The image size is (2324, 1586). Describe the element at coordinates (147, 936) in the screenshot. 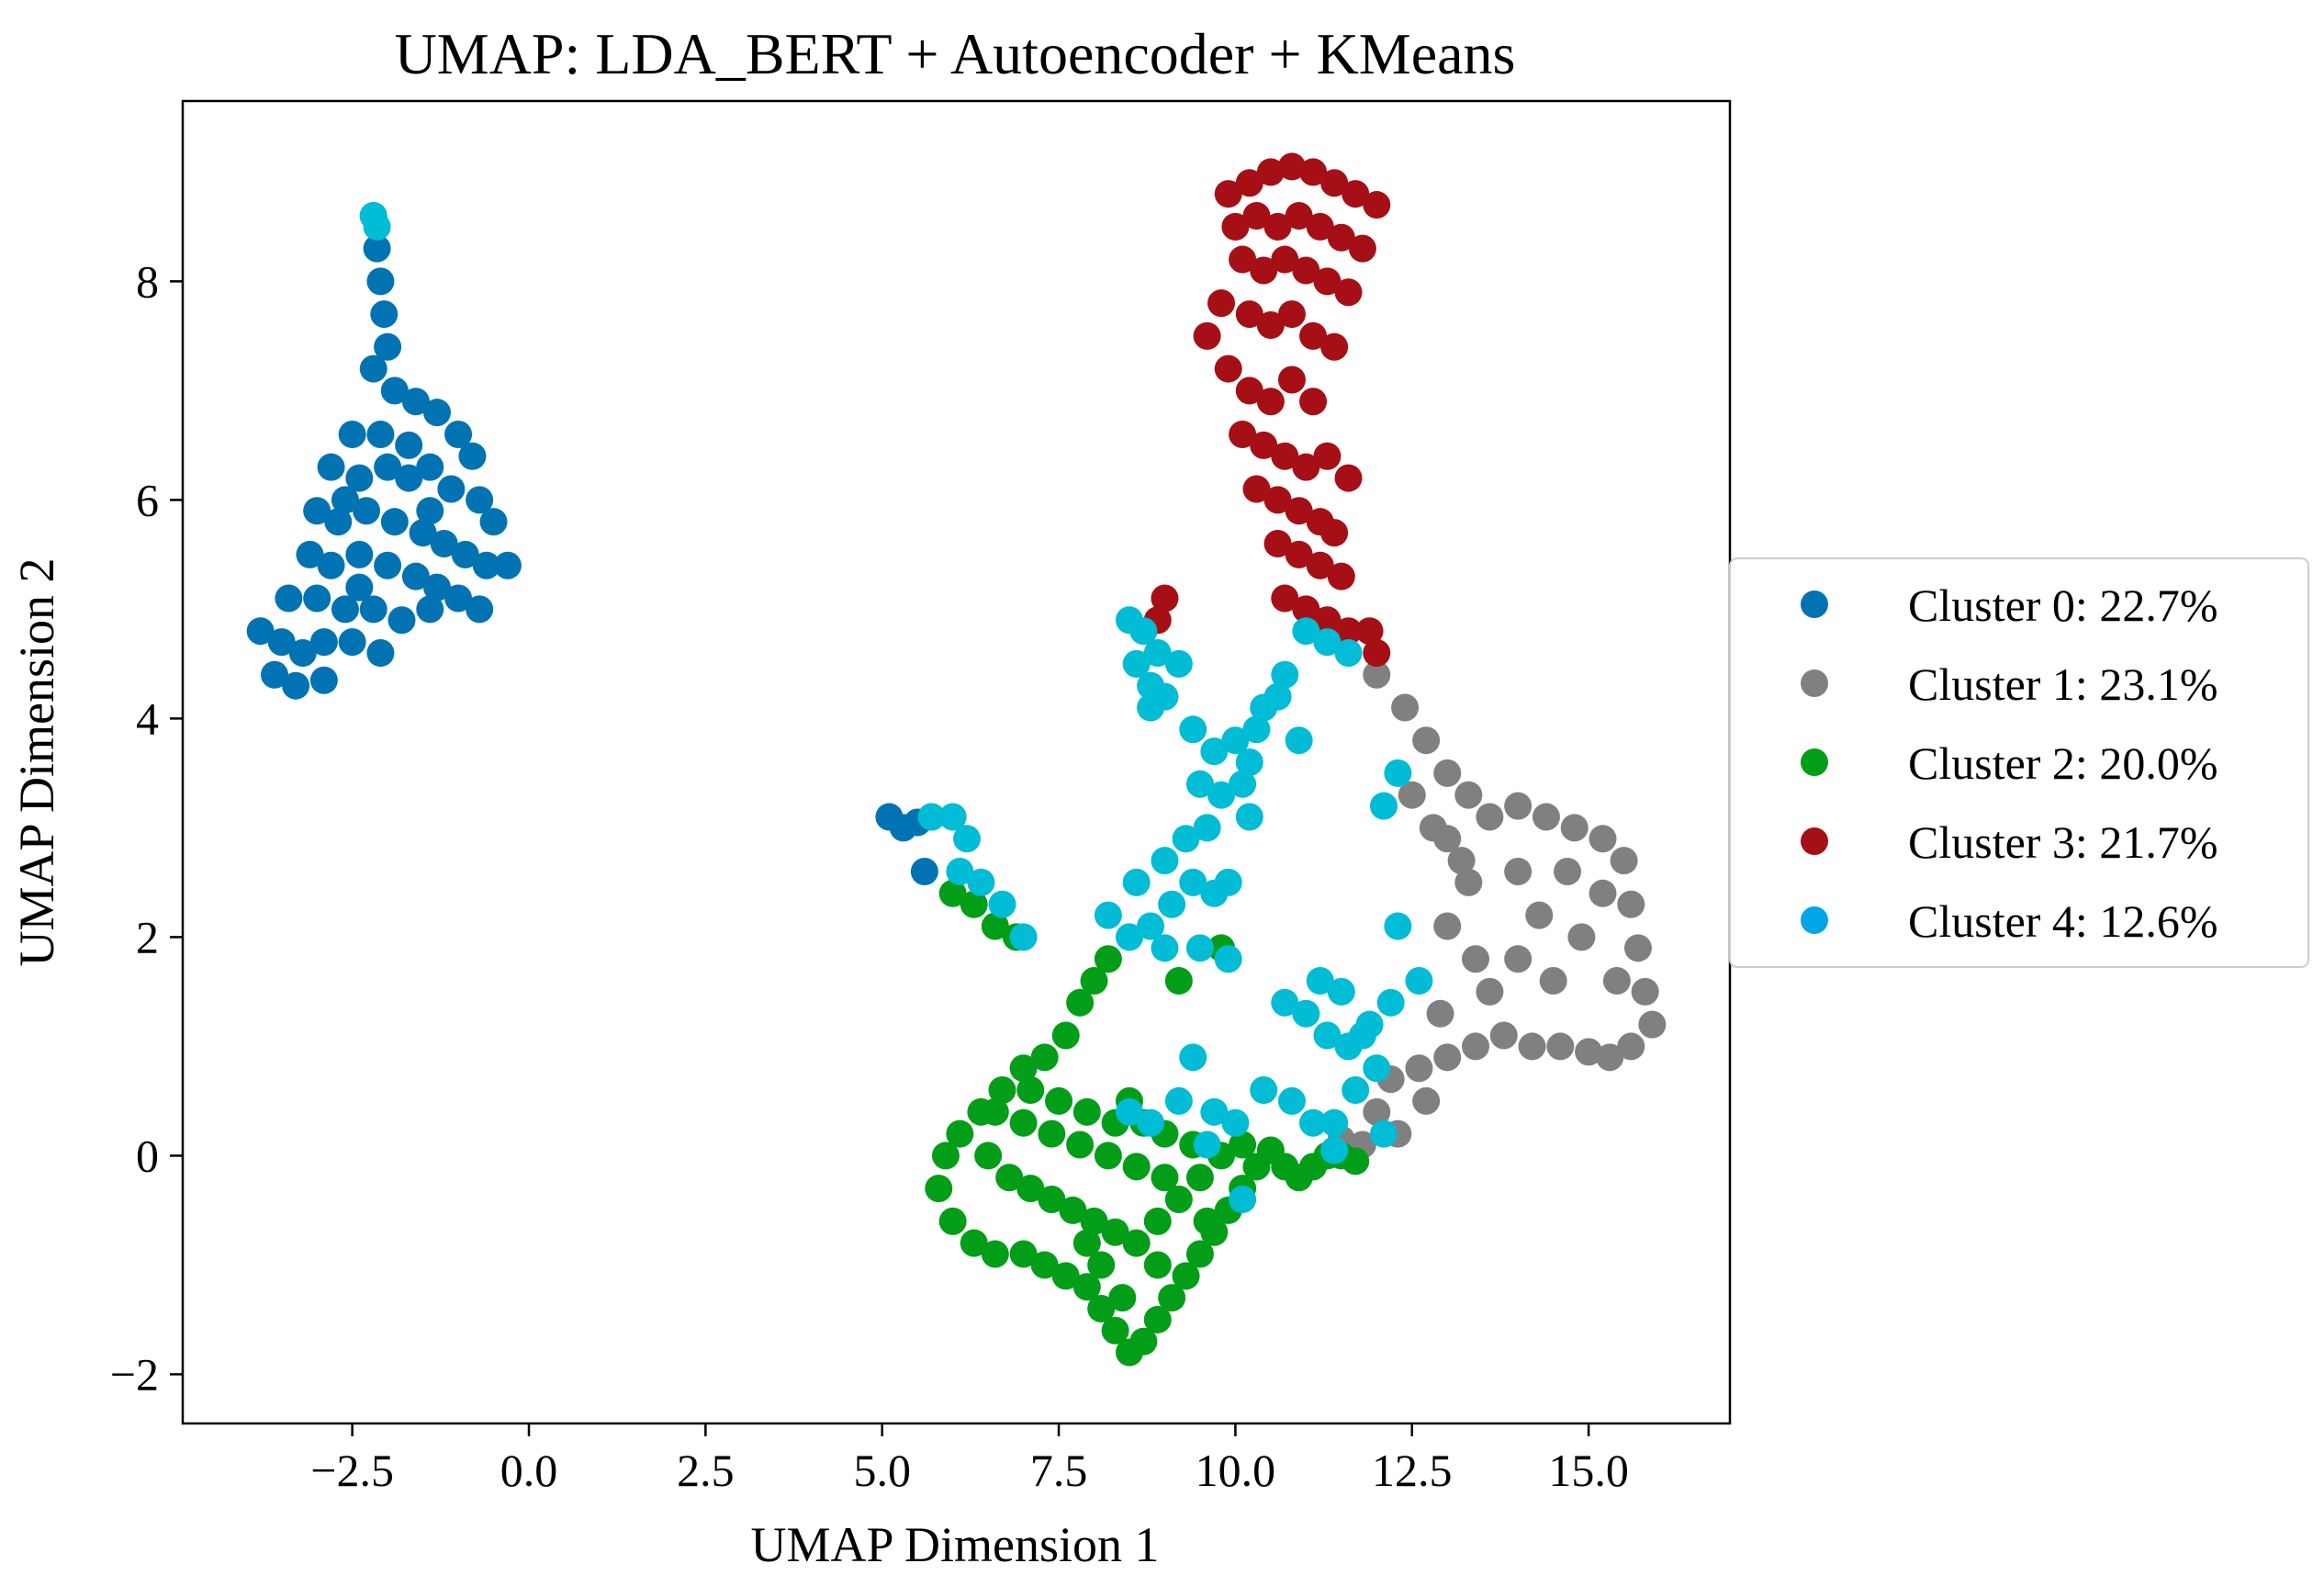

I see `y-tick-label: 2` at that location.